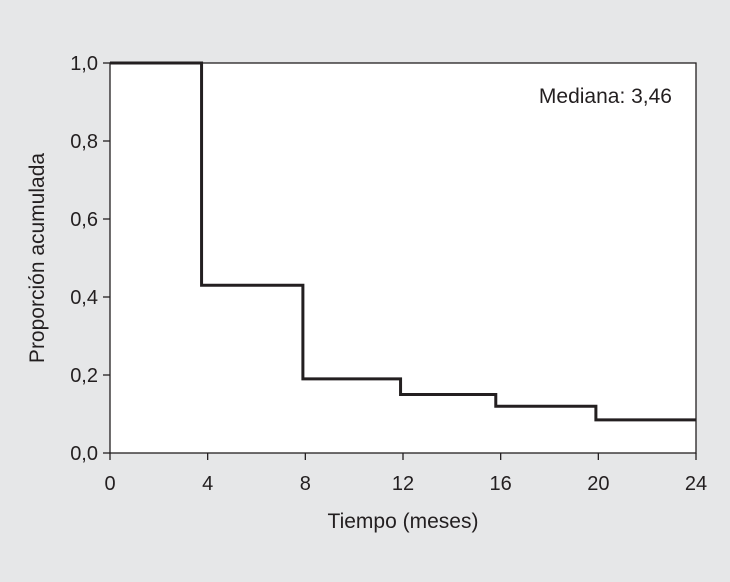 The width and height of the screenshot is (730, 582). I want to click on x-axis-title: Tiempo (meses), so click(403, 521).